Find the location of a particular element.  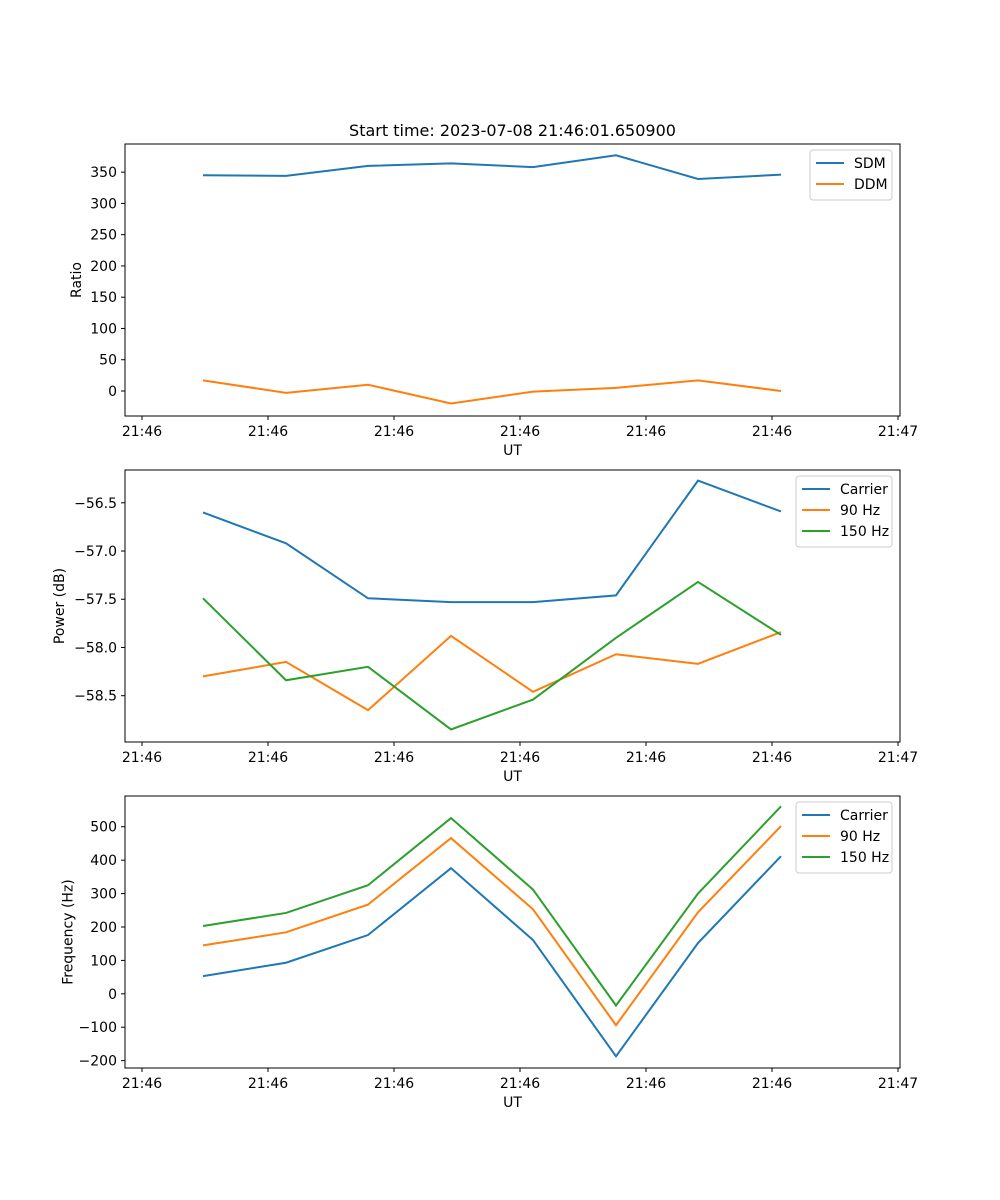

y-tick-label: −57.5 is located at coordinates (95, 600).